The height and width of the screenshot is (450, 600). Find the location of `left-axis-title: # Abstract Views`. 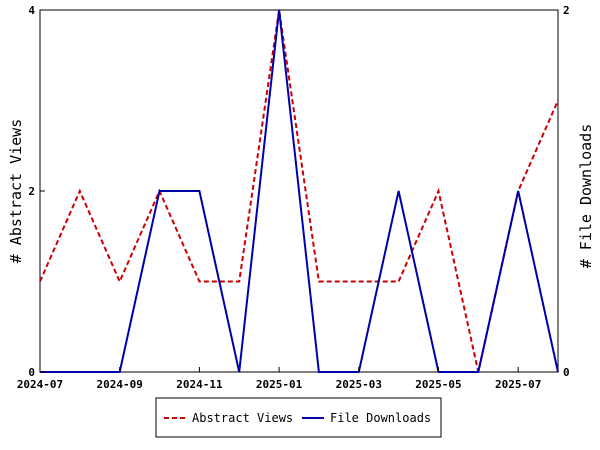

left-axis-title: # Abstract Views is located at coordinates (16, 191).